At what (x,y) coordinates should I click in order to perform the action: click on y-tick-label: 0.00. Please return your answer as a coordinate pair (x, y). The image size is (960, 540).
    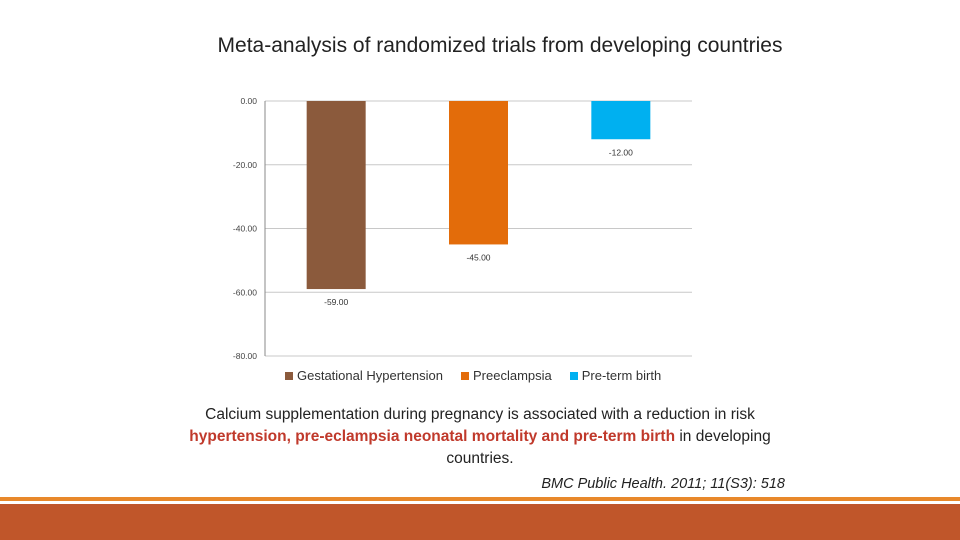
    Looking at the image, I should click on (248, 101).